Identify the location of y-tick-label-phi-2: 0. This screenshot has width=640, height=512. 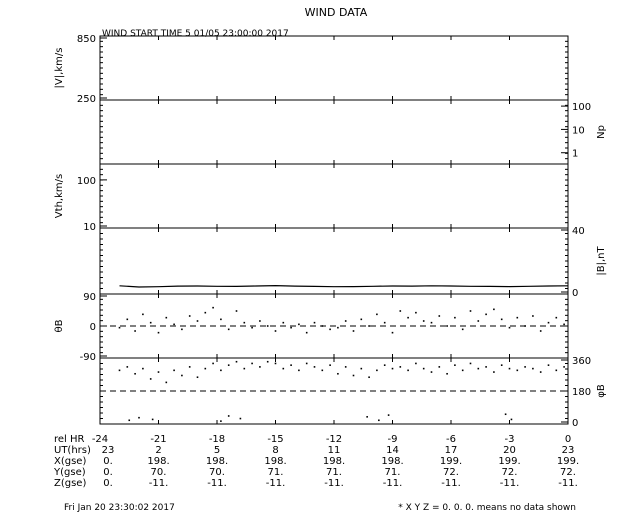
(575, 423).